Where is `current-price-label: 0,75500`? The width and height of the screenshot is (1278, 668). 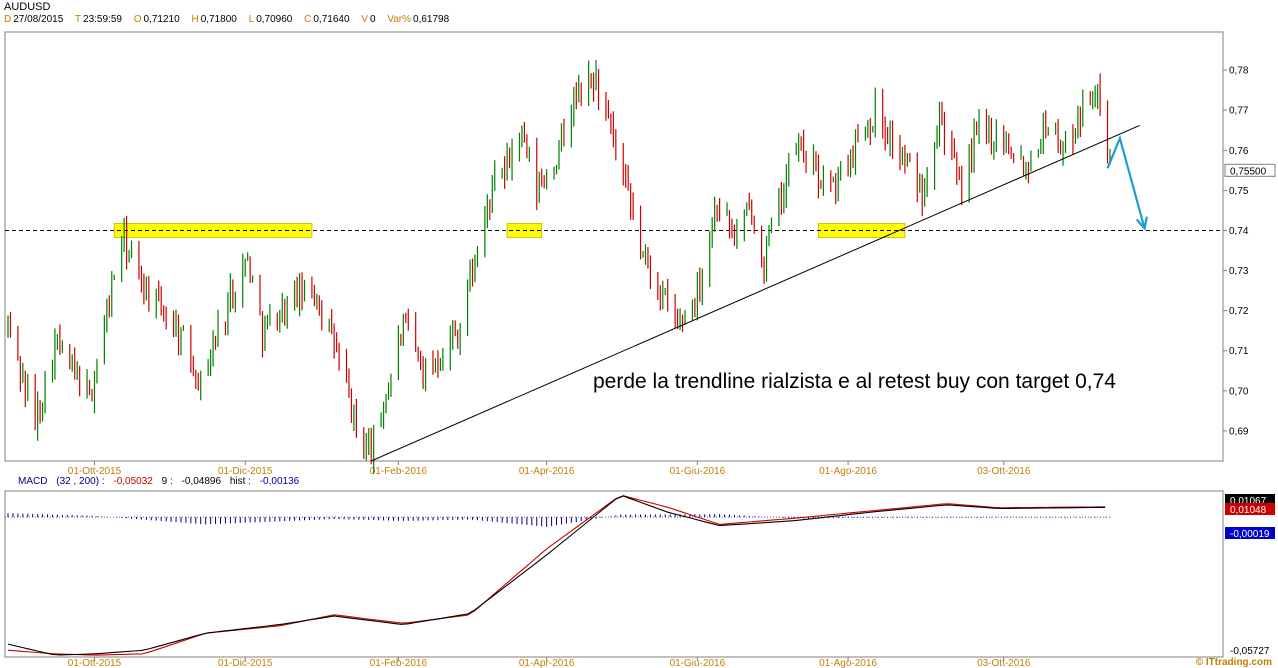 current-price-label: 0,75500 is located at coordinates (1250, 170).